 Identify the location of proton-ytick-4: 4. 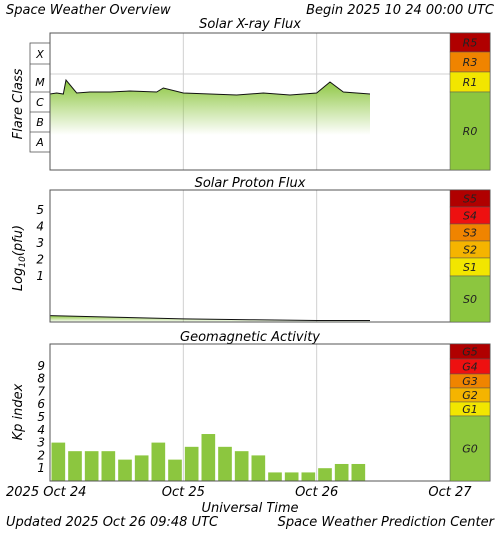
(40, 227).